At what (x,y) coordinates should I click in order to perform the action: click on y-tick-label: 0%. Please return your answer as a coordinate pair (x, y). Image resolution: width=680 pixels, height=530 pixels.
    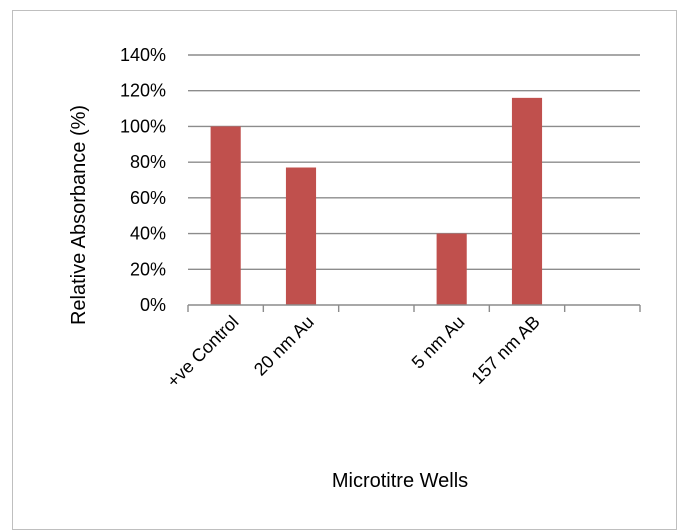
    Looking at the image, I should click on (153, 305).